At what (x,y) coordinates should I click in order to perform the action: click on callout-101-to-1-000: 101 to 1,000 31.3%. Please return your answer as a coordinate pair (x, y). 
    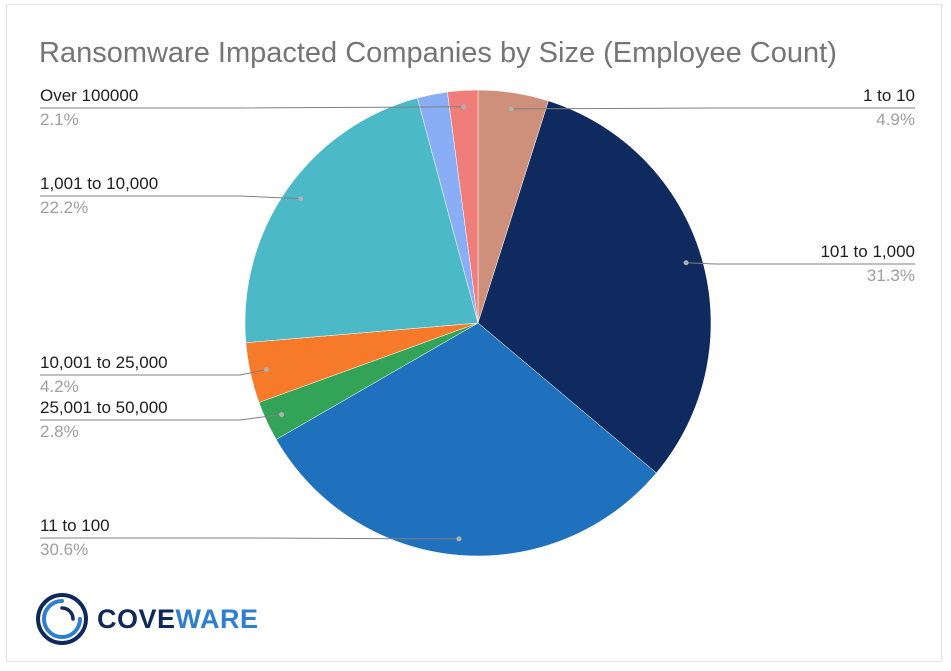
    Looking at the image, I should click on (799, 263).